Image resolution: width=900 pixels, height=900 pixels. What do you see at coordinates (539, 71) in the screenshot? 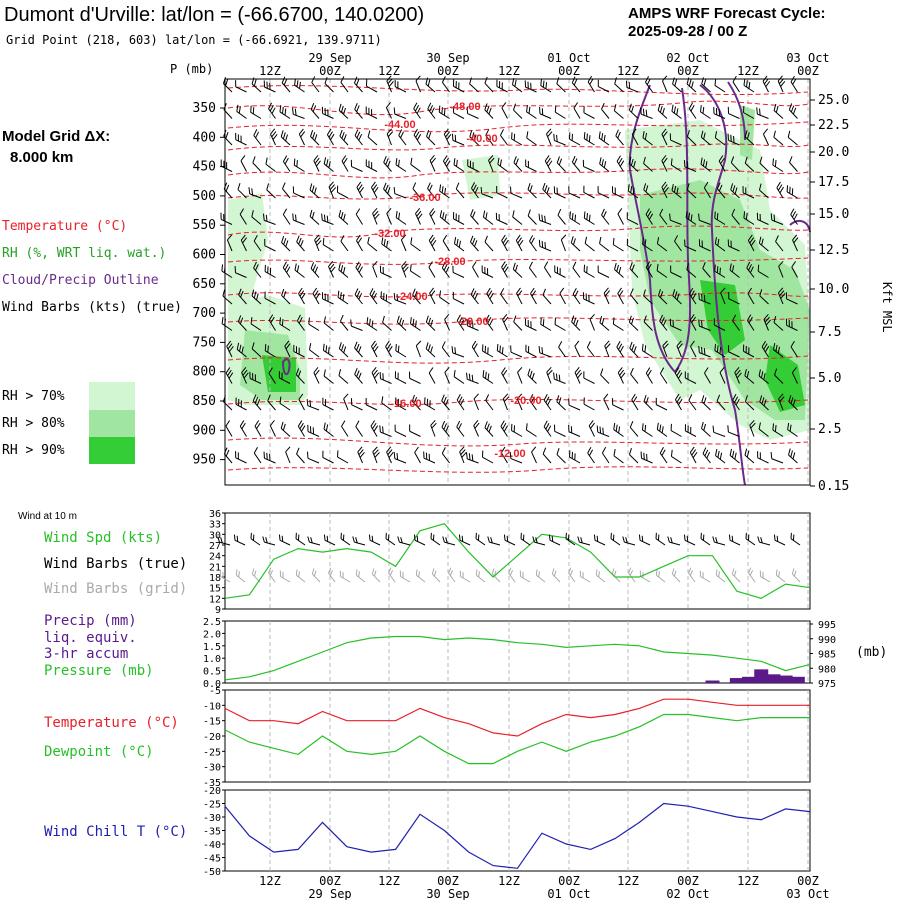
I see `top-hour-ticks: 12Z 00Z 12Z 00Z 12Z 00Z 12Z 00Z 12Z 00Z` at bounding box center [539, 71].